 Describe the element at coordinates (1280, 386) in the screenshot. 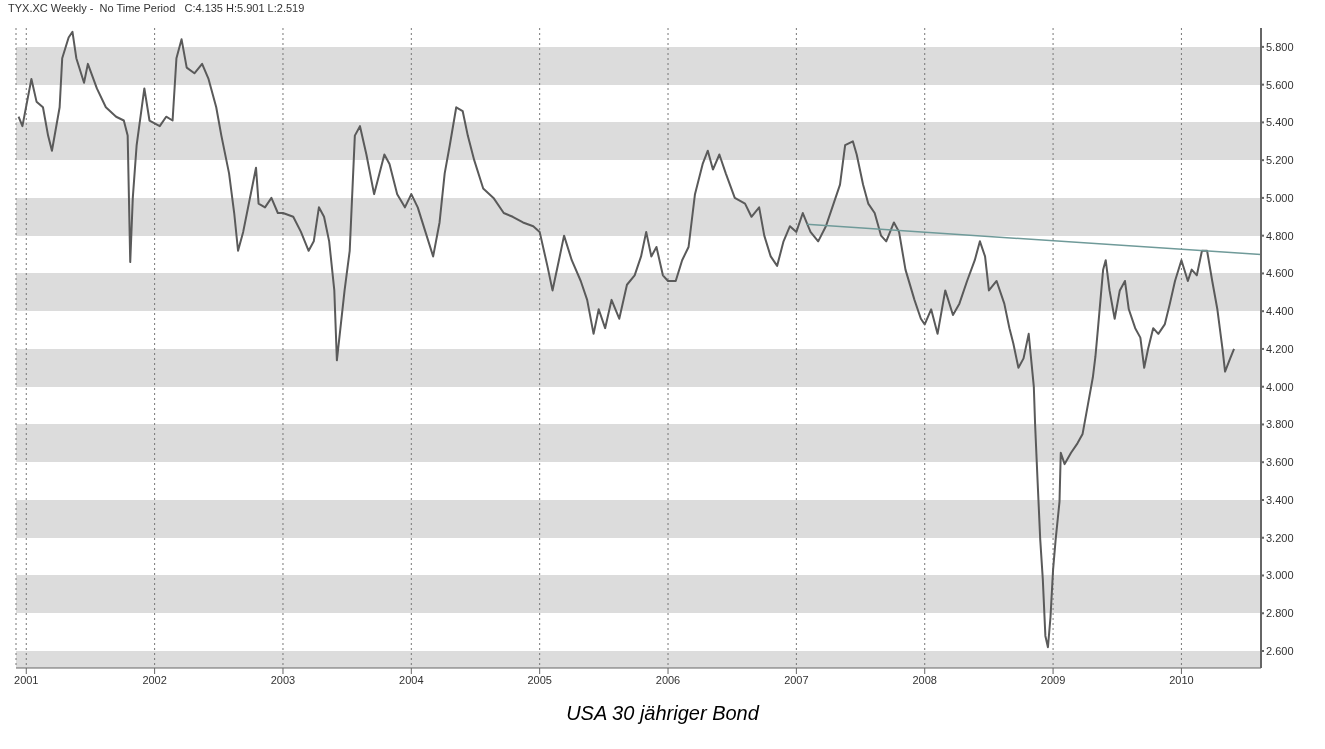

I see `y-tick-label: 4.000` at that location.